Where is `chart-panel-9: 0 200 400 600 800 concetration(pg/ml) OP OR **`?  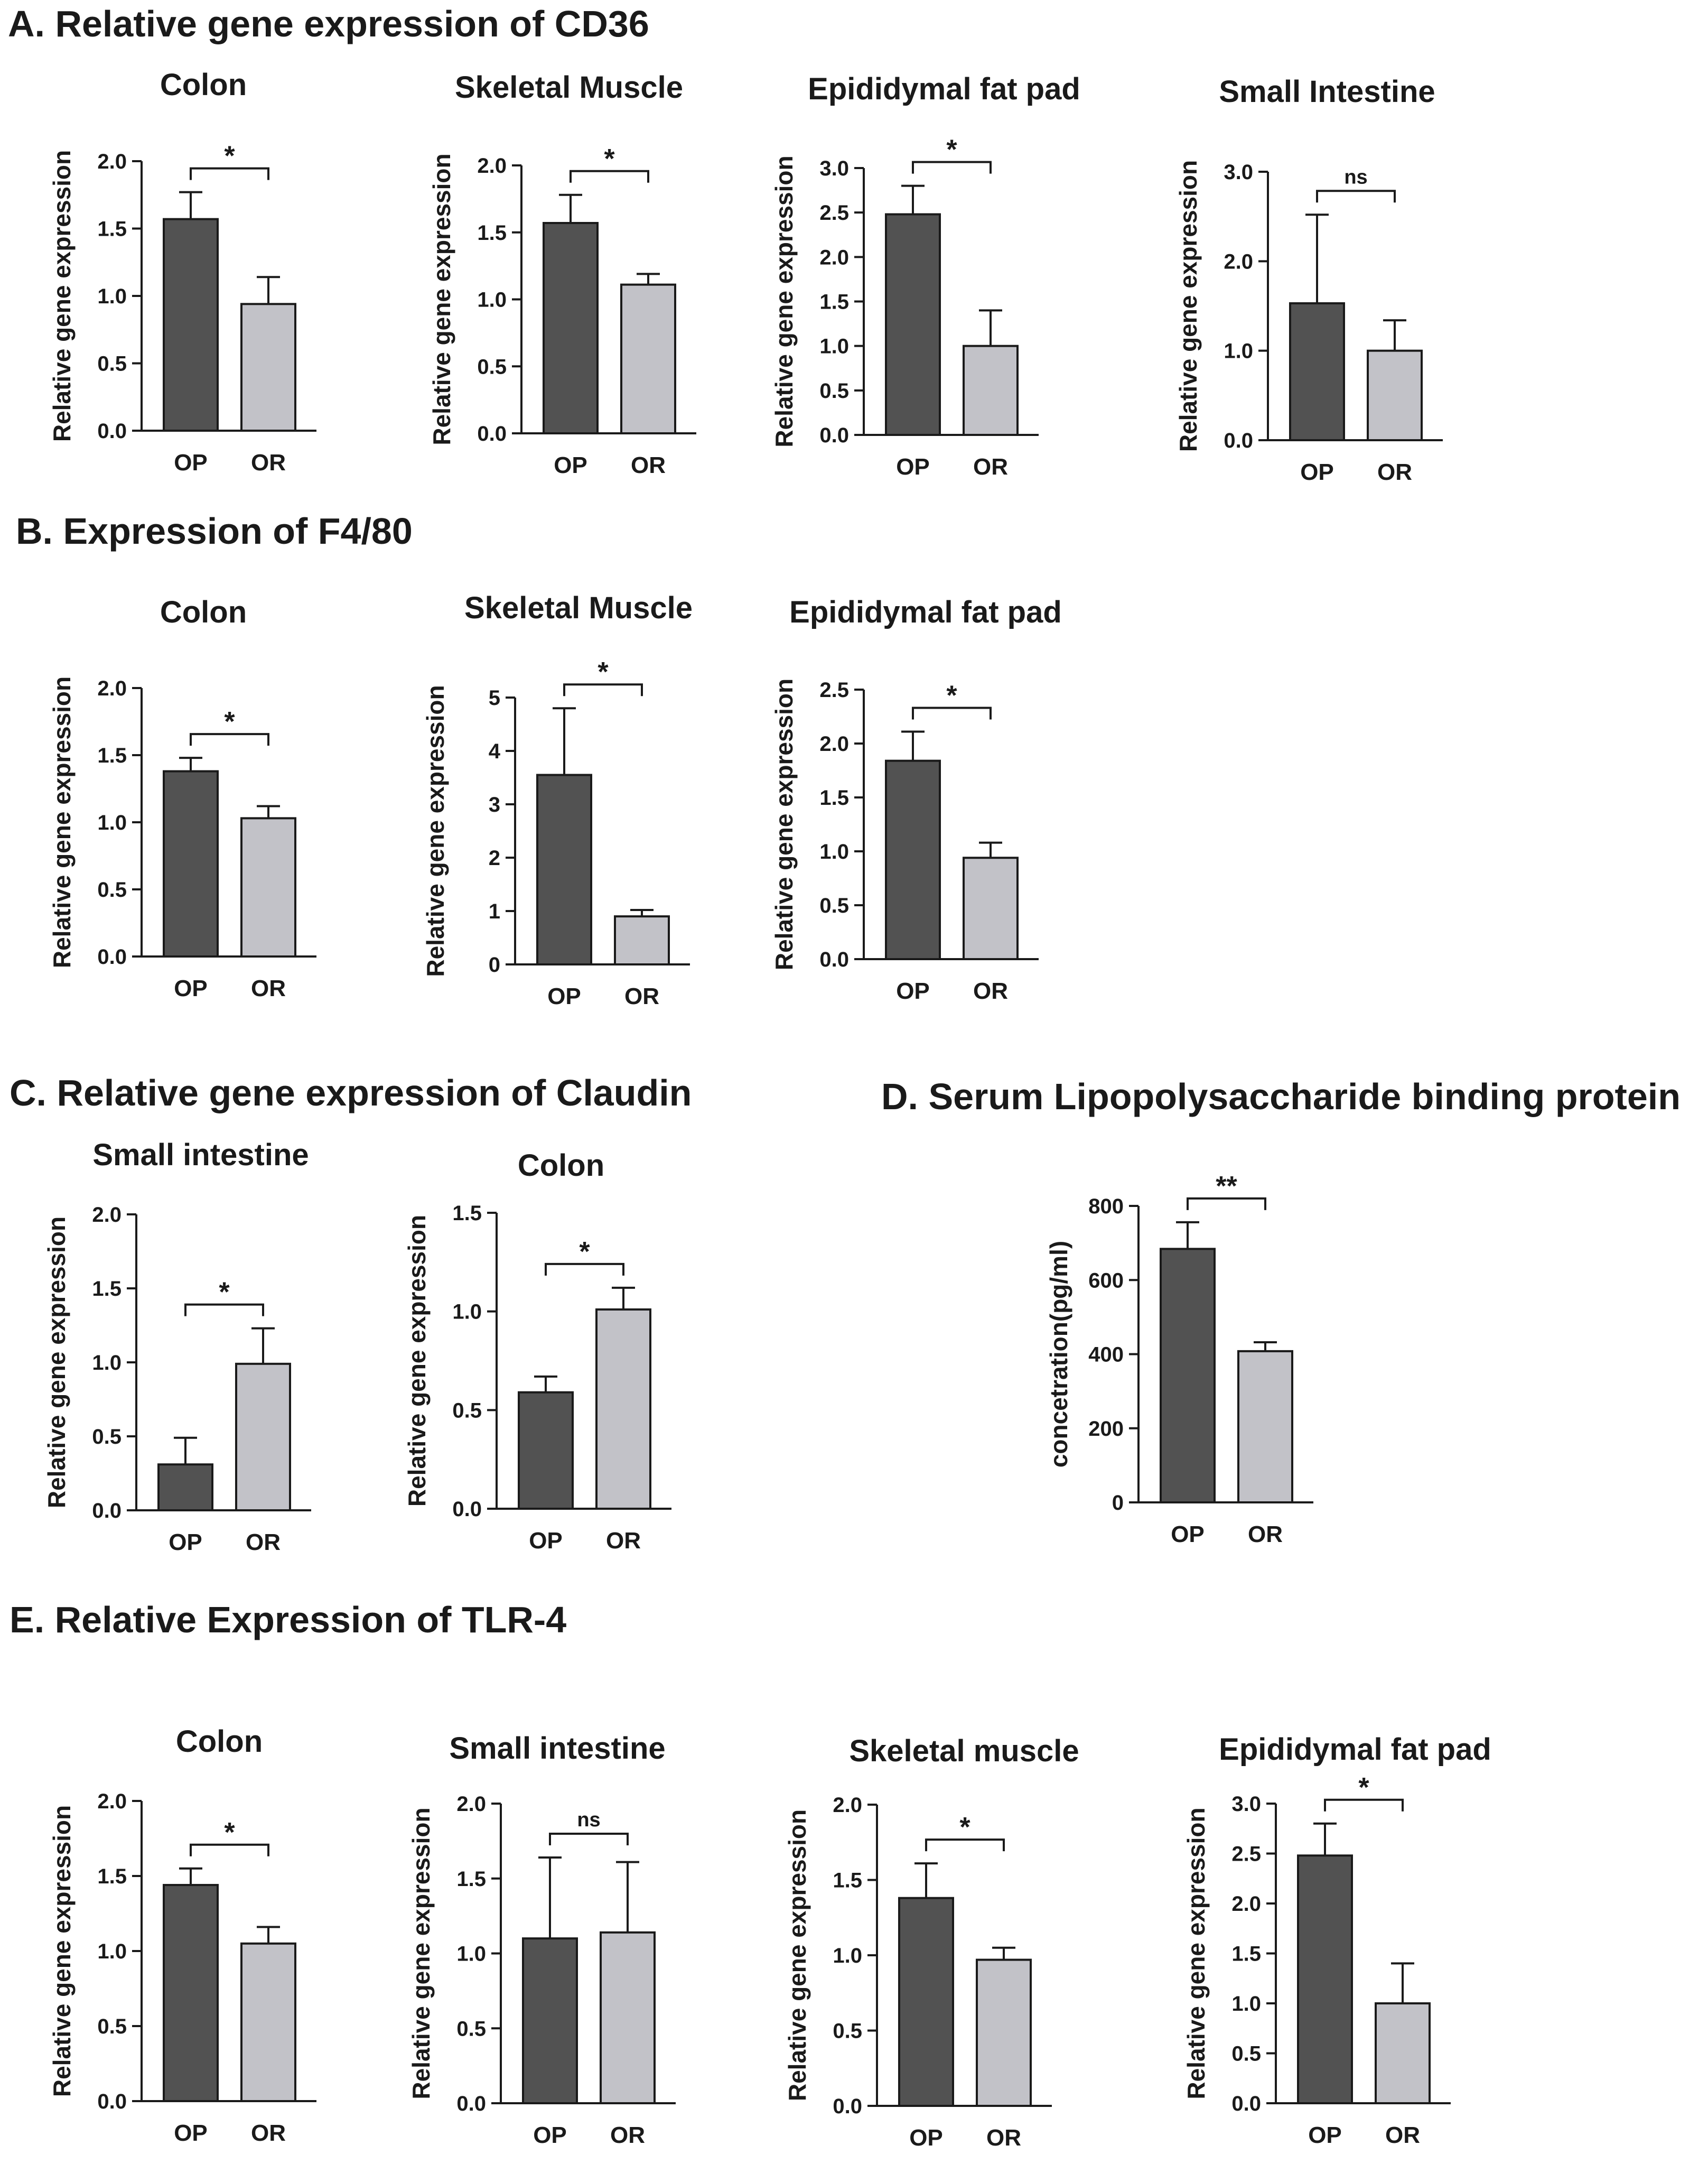 chart-panel-9: 0 200 400 600 800 concetration(pg/ml) OP OR ** is located at coordinates (1179, 1359).